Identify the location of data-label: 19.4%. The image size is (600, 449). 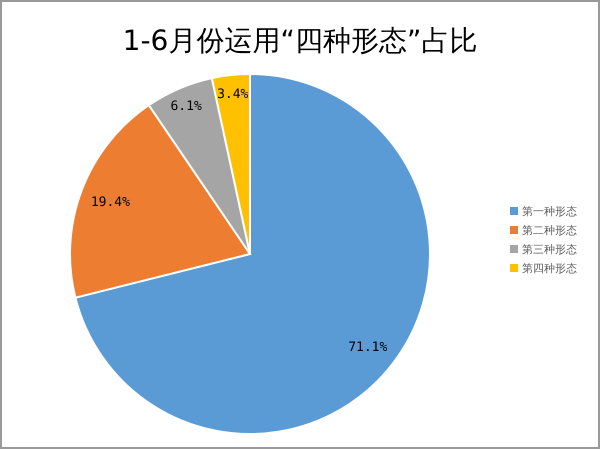
(110, 202).